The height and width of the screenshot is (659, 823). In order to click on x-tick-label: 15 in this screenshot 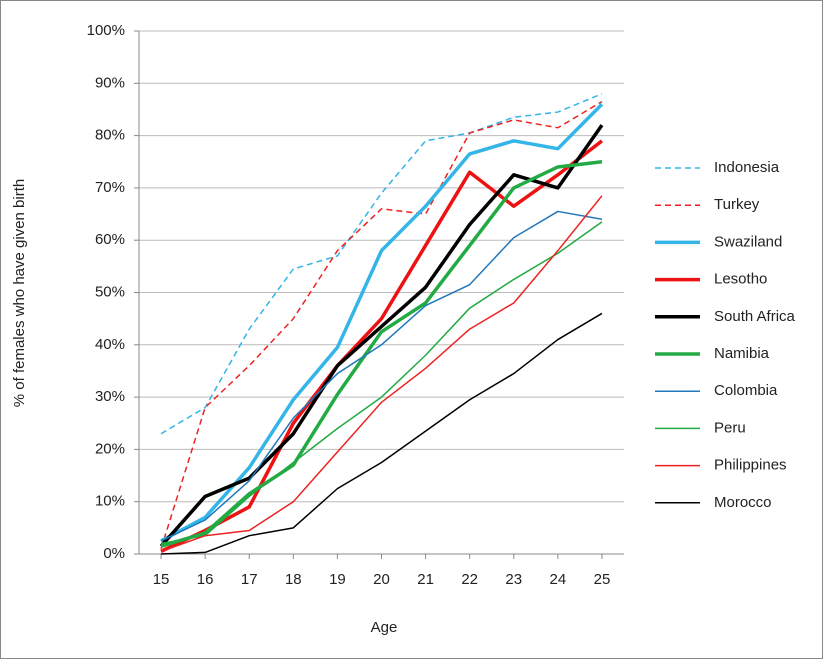, I will do `click(161, 579)`.